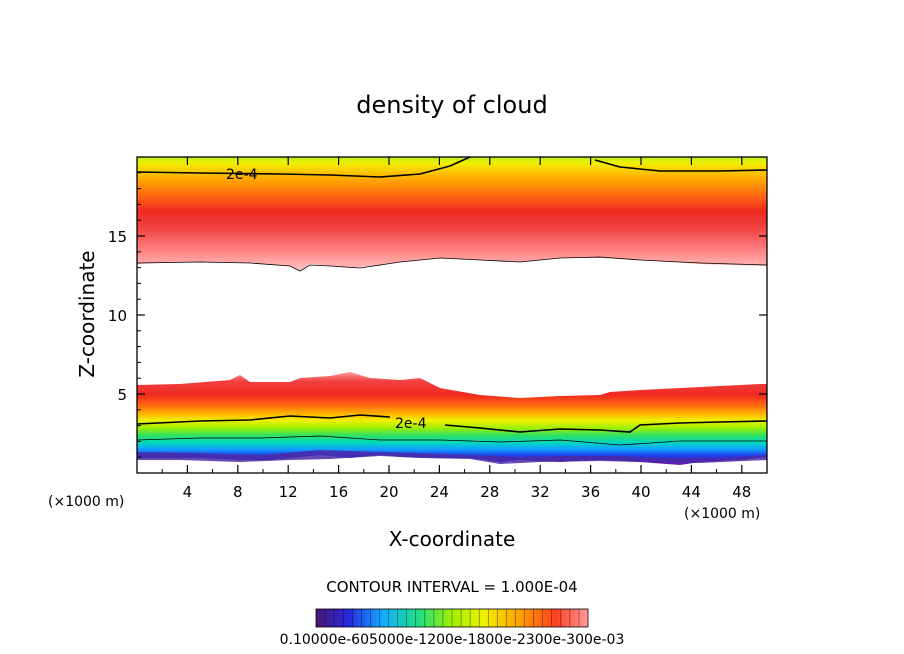 The image size is (904, 654). What do you see at coordinates (640, 492) in the screenshot?
I see `x-tick-label: 40` at bounding box center [640, 492].